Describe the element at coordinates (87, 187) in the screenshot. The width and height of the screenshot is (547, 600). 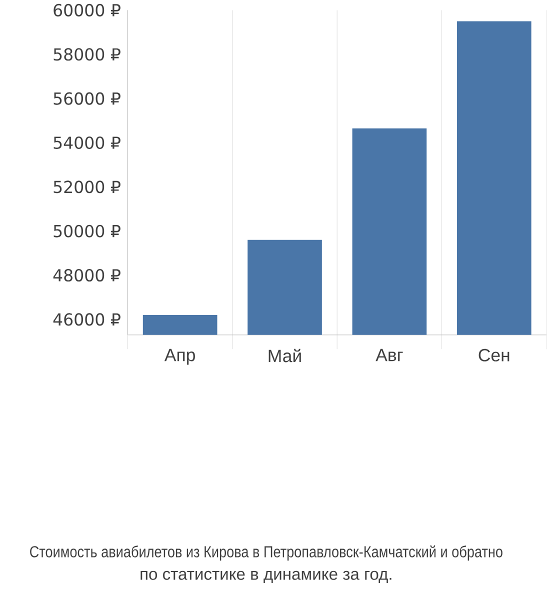
I see `y-tick-label: 52000 ₽` at that location.